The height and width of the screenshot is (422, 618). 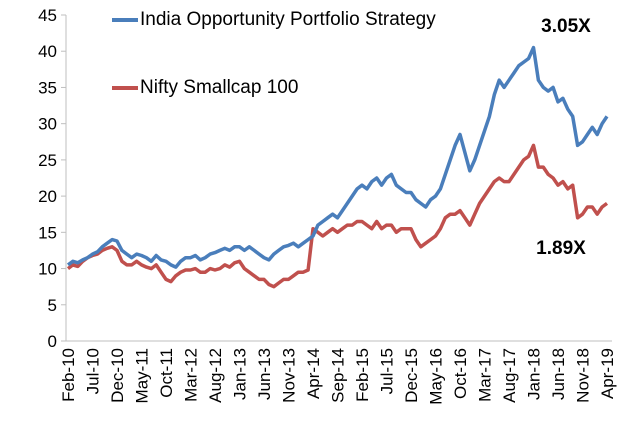 What do you see at coordinates (411, 375) in the screenshot?
I see `x-tick-label: Dec-15` at bounding box center [411, 375].